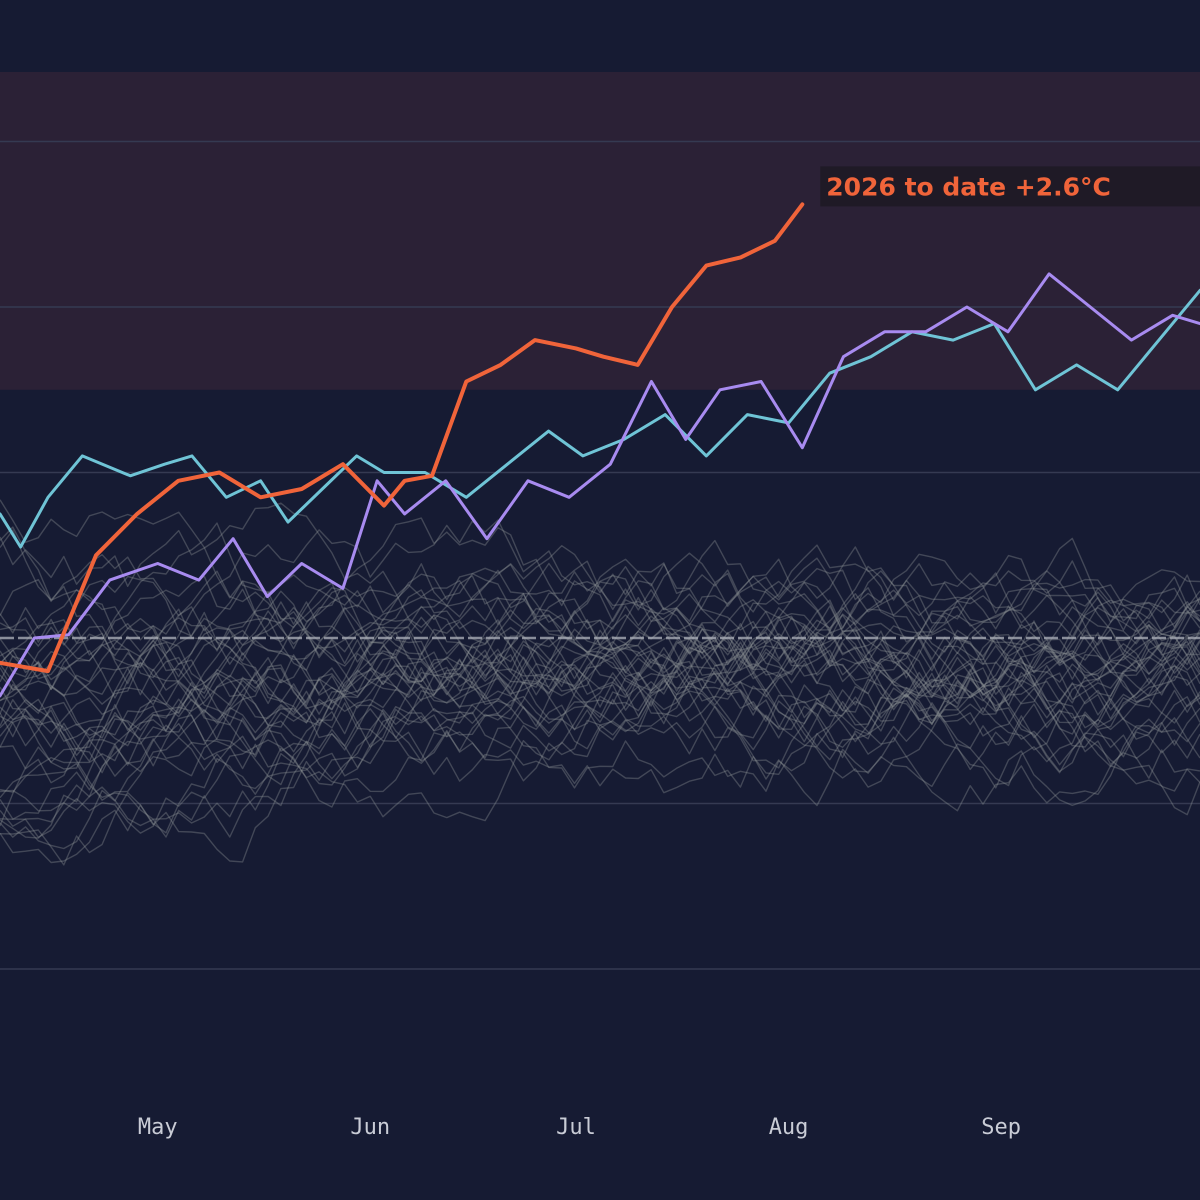  What do you see at coordinates (968, 186) in the screenshot?
I see `annotation-label: 2026 to date +2.6°C` at bounding box center [968, 186].